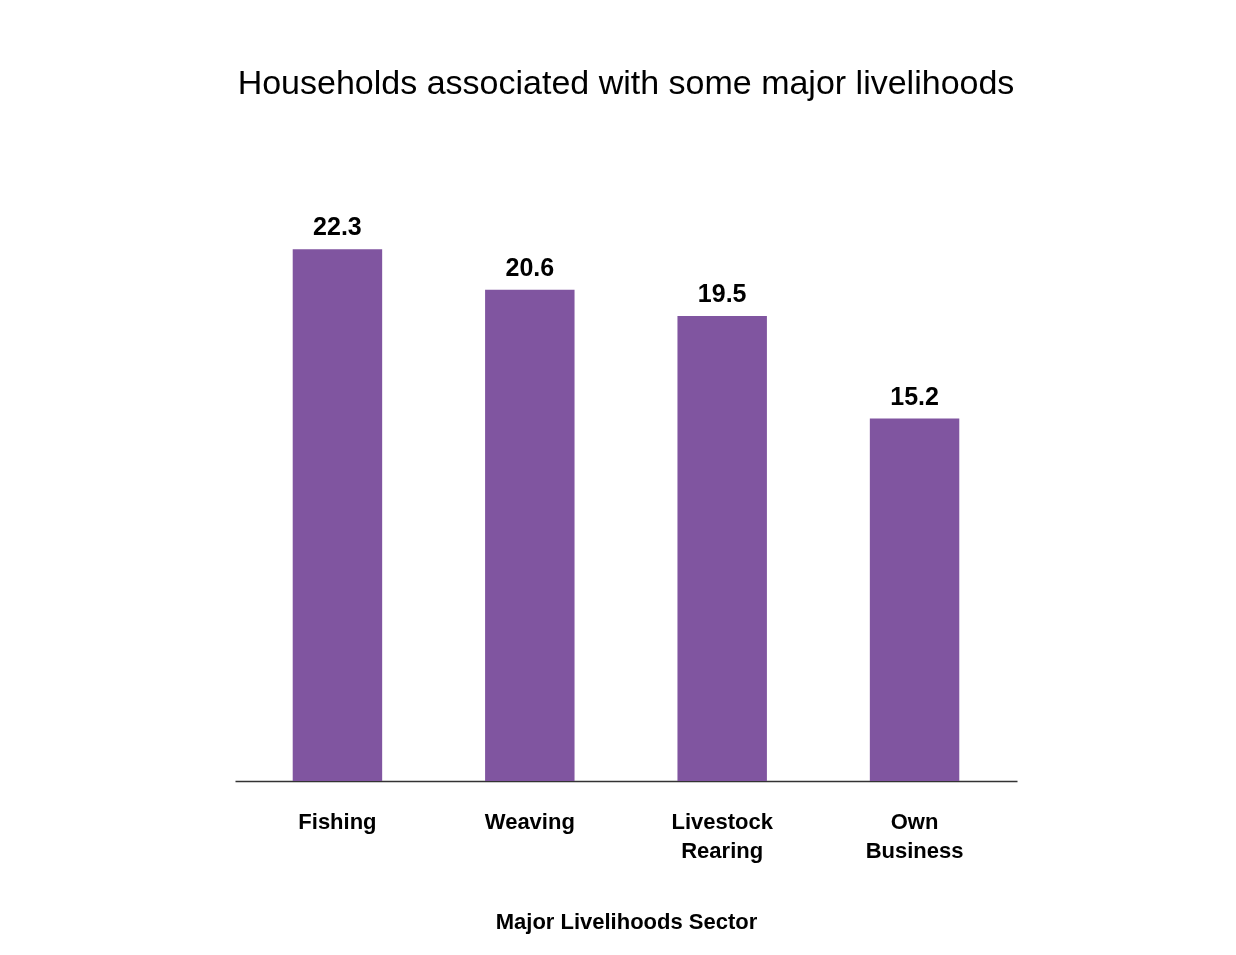 The image size is (1236, 955). Describe the element at coordinates (337, 226) in the screenshot. I see `data-label: 22.3` at that location.